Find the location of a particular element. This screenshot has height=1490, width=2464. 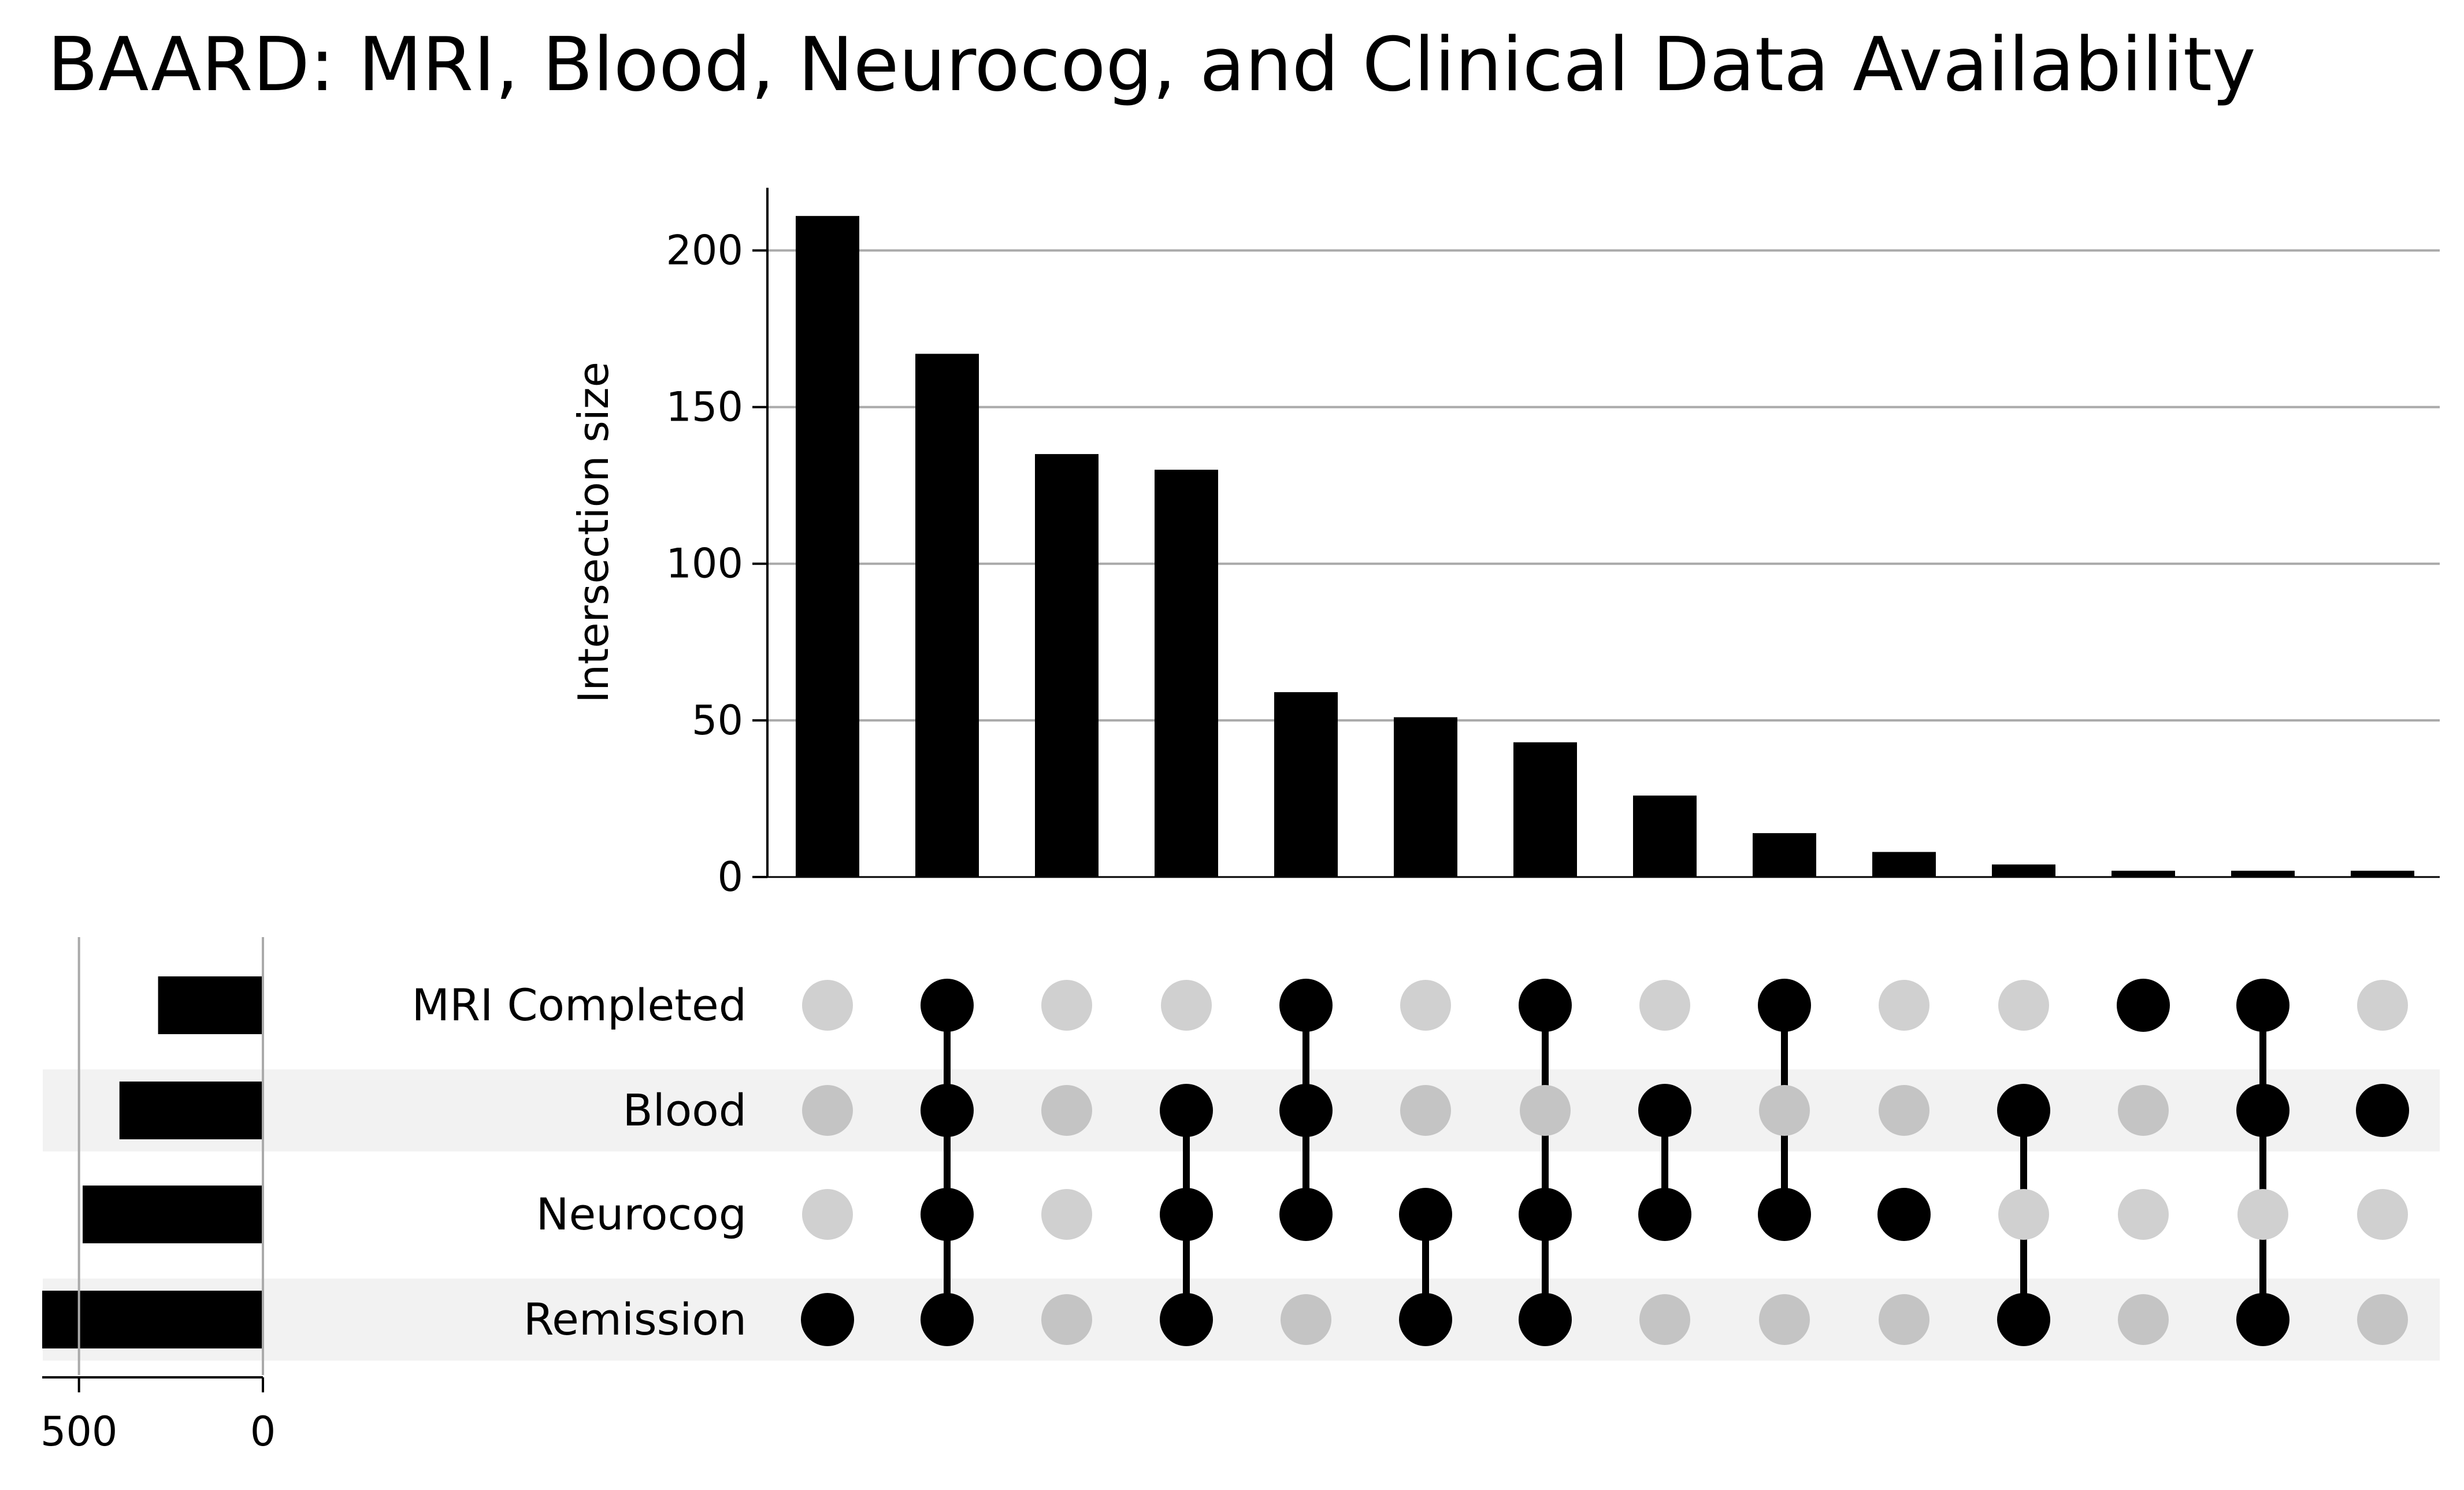

y-tick-label: 0 is located at coordinates (730, 877).